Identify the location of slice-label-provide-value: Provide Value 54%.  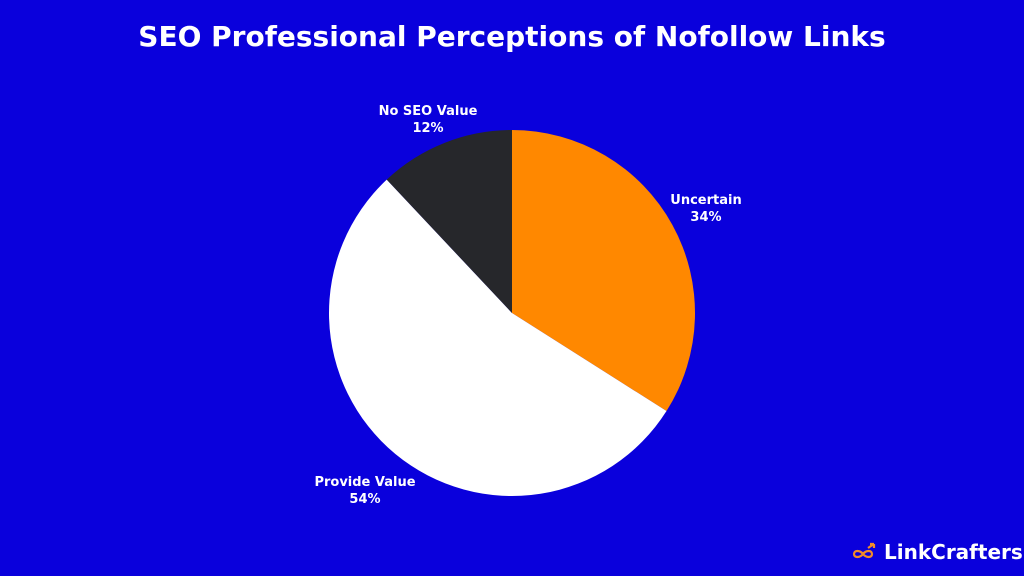
(365, 491).